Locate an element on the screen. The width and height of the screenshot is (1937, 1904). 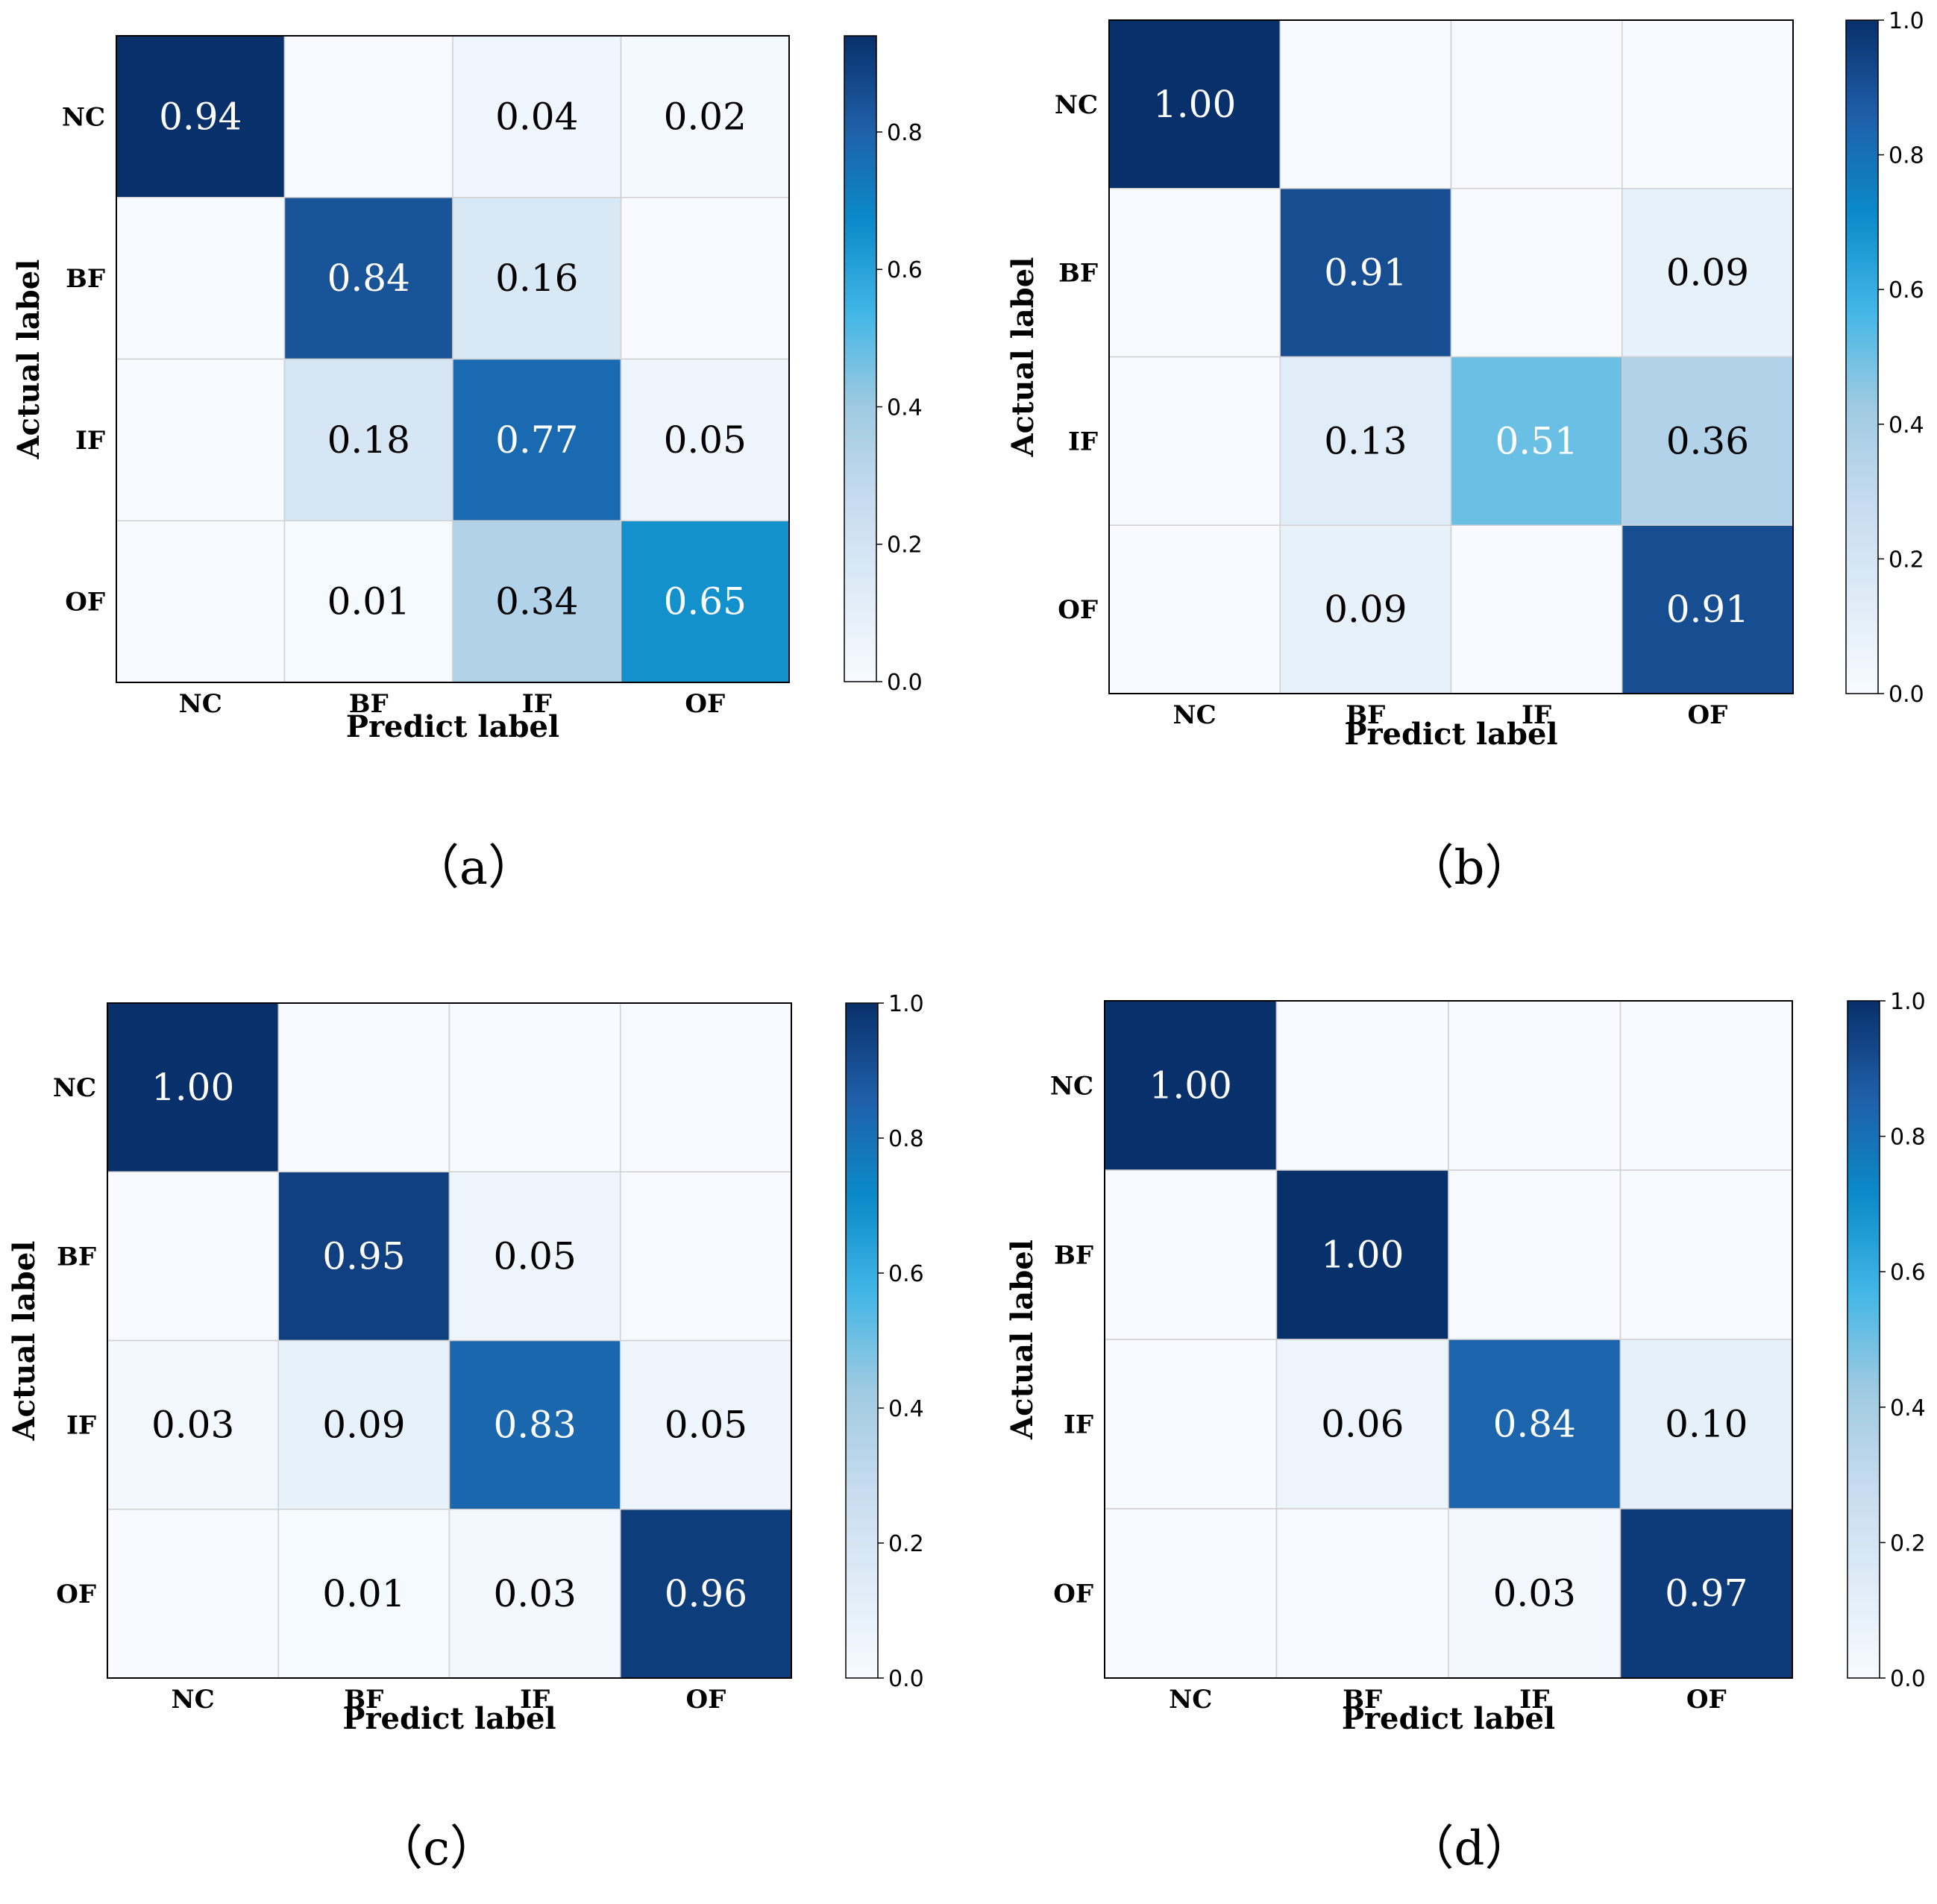
panel-caption: （d） is located at coordinates (1470, 1848).